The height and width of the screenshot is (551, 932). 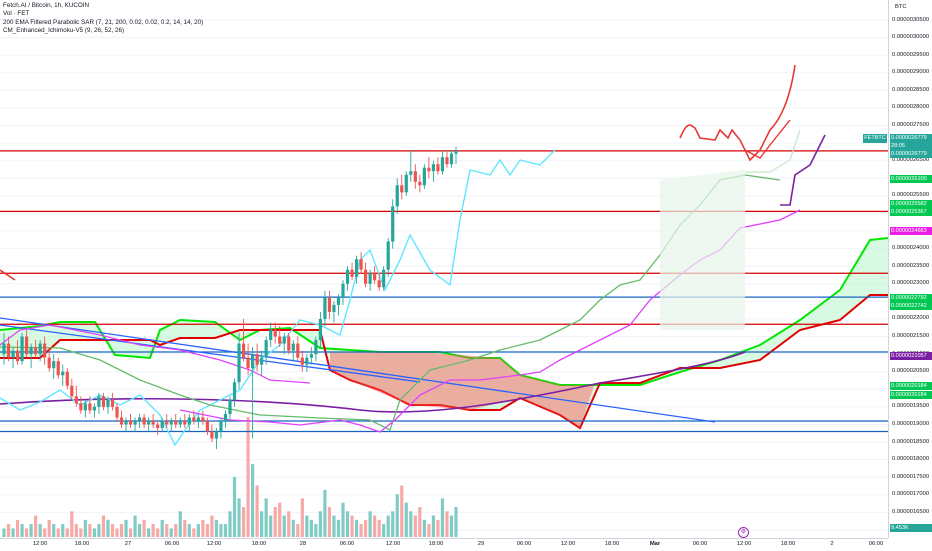 What do you see at coordinates (911, 283) in the screenshot?
I see `price-tick: 0.0000023000` at bounding box center [911, 283].